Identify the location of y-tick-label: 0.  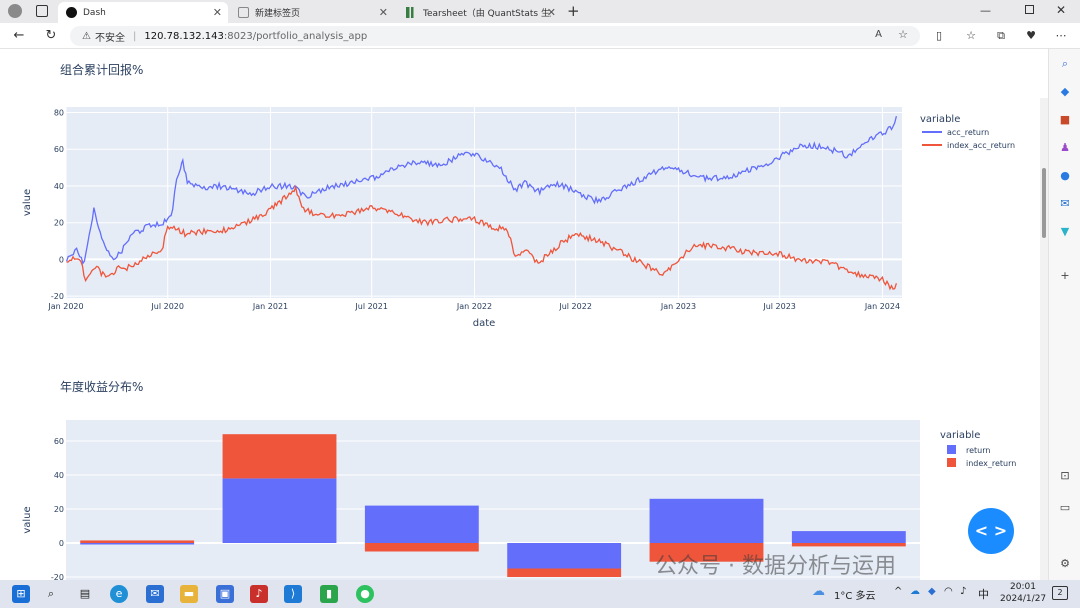
(61, 543).